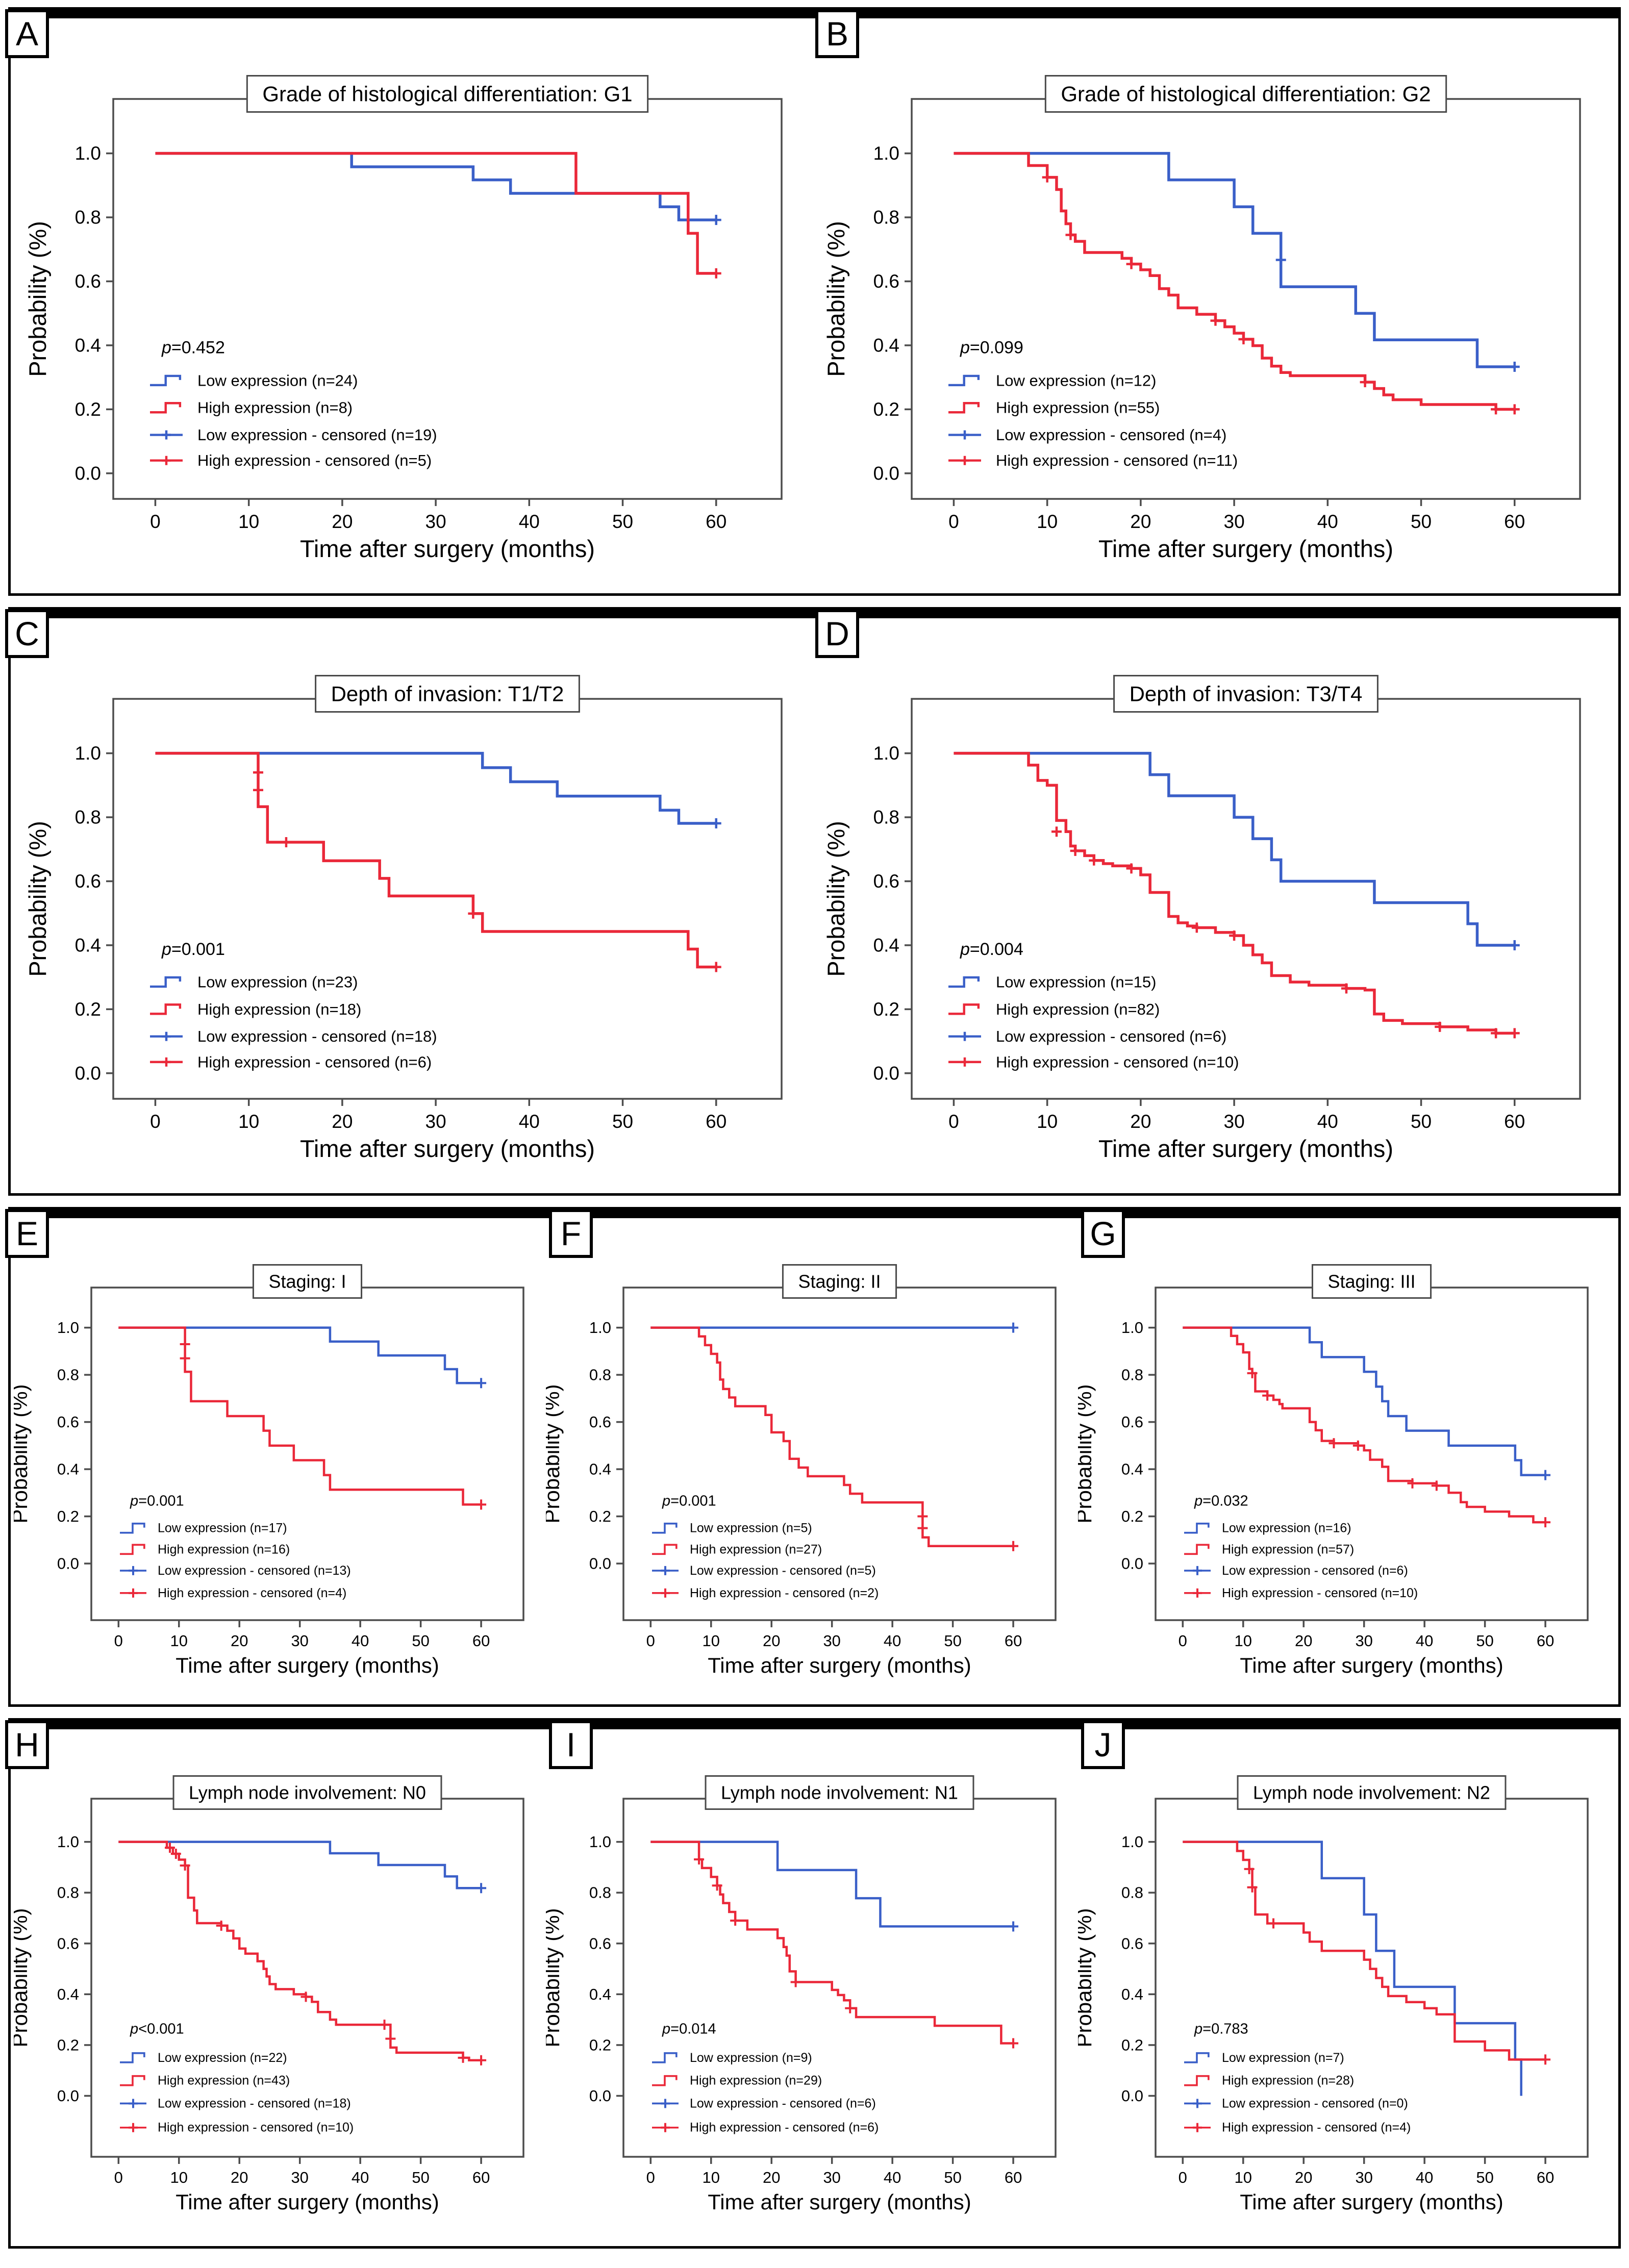 The width and height of the screenshot is (1629, 2268). I want to click on panel-title: Grade of histological differentiation, so click(1246, 94).